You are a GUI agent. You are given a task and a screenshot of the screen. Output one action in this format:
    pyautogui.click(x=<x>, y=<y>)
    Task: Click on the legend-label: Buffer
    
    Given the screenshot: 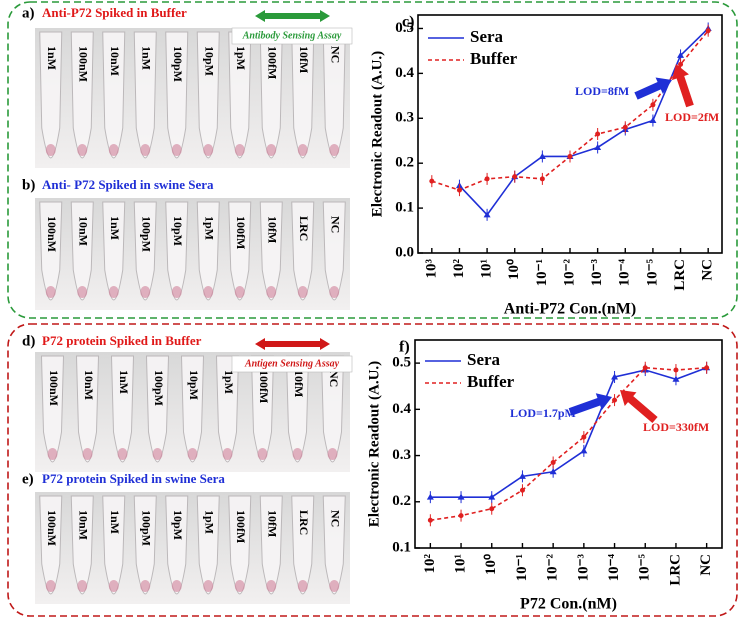 What is the action you would take?
    pyautogui.click(x=494, y=58)
    